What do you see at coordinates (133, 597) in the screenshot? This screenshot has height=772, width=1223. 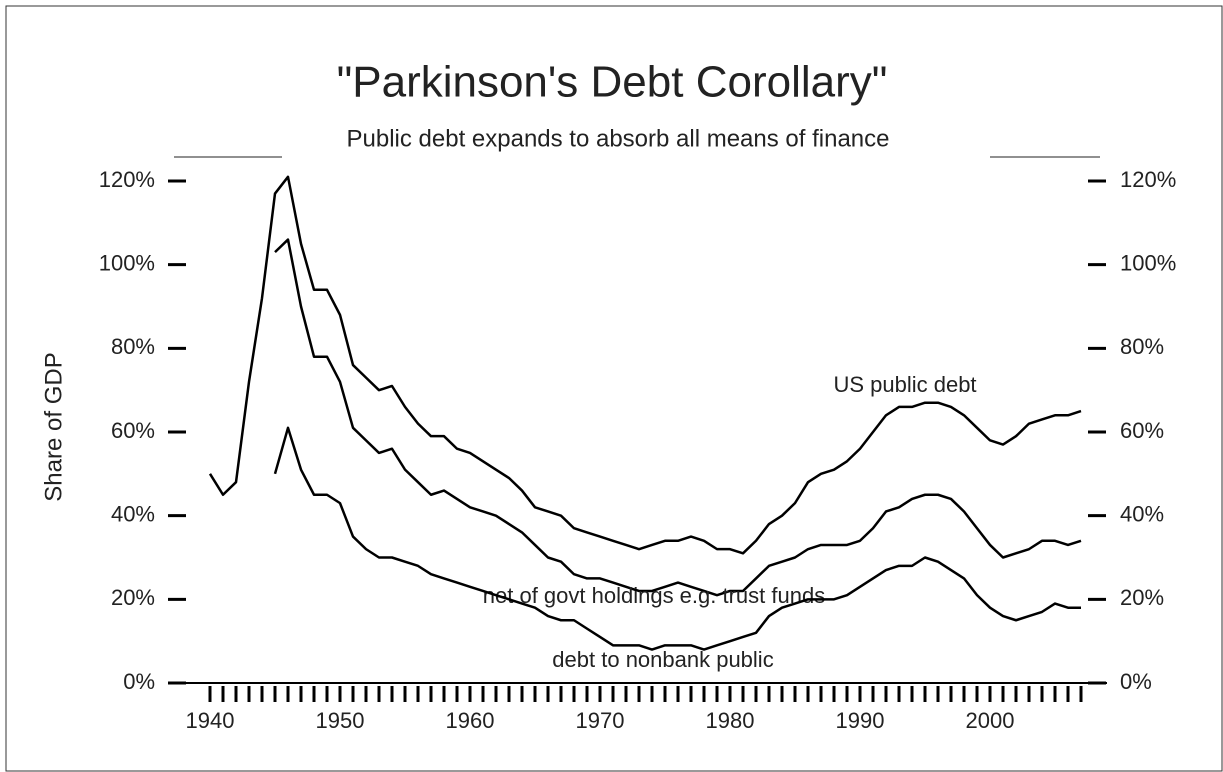 I see `y-tick-label: 20%` at bounding box center [133, 597].